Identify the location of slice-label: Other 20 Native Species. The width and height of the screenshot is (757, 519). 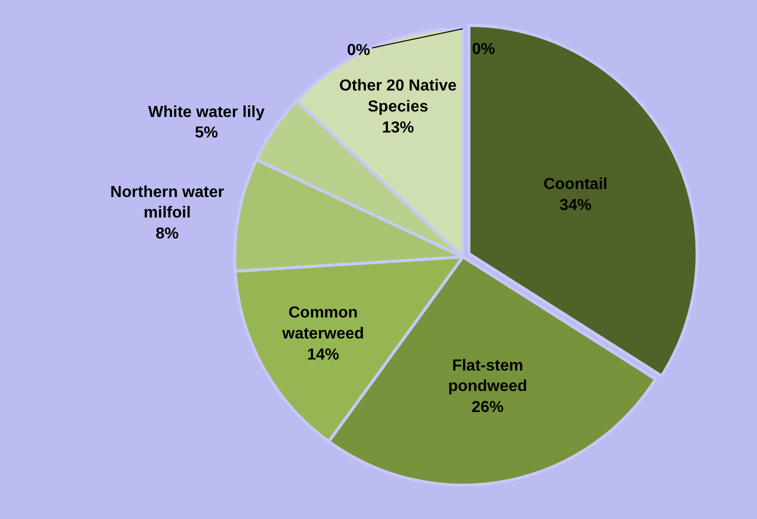
(398, 97).